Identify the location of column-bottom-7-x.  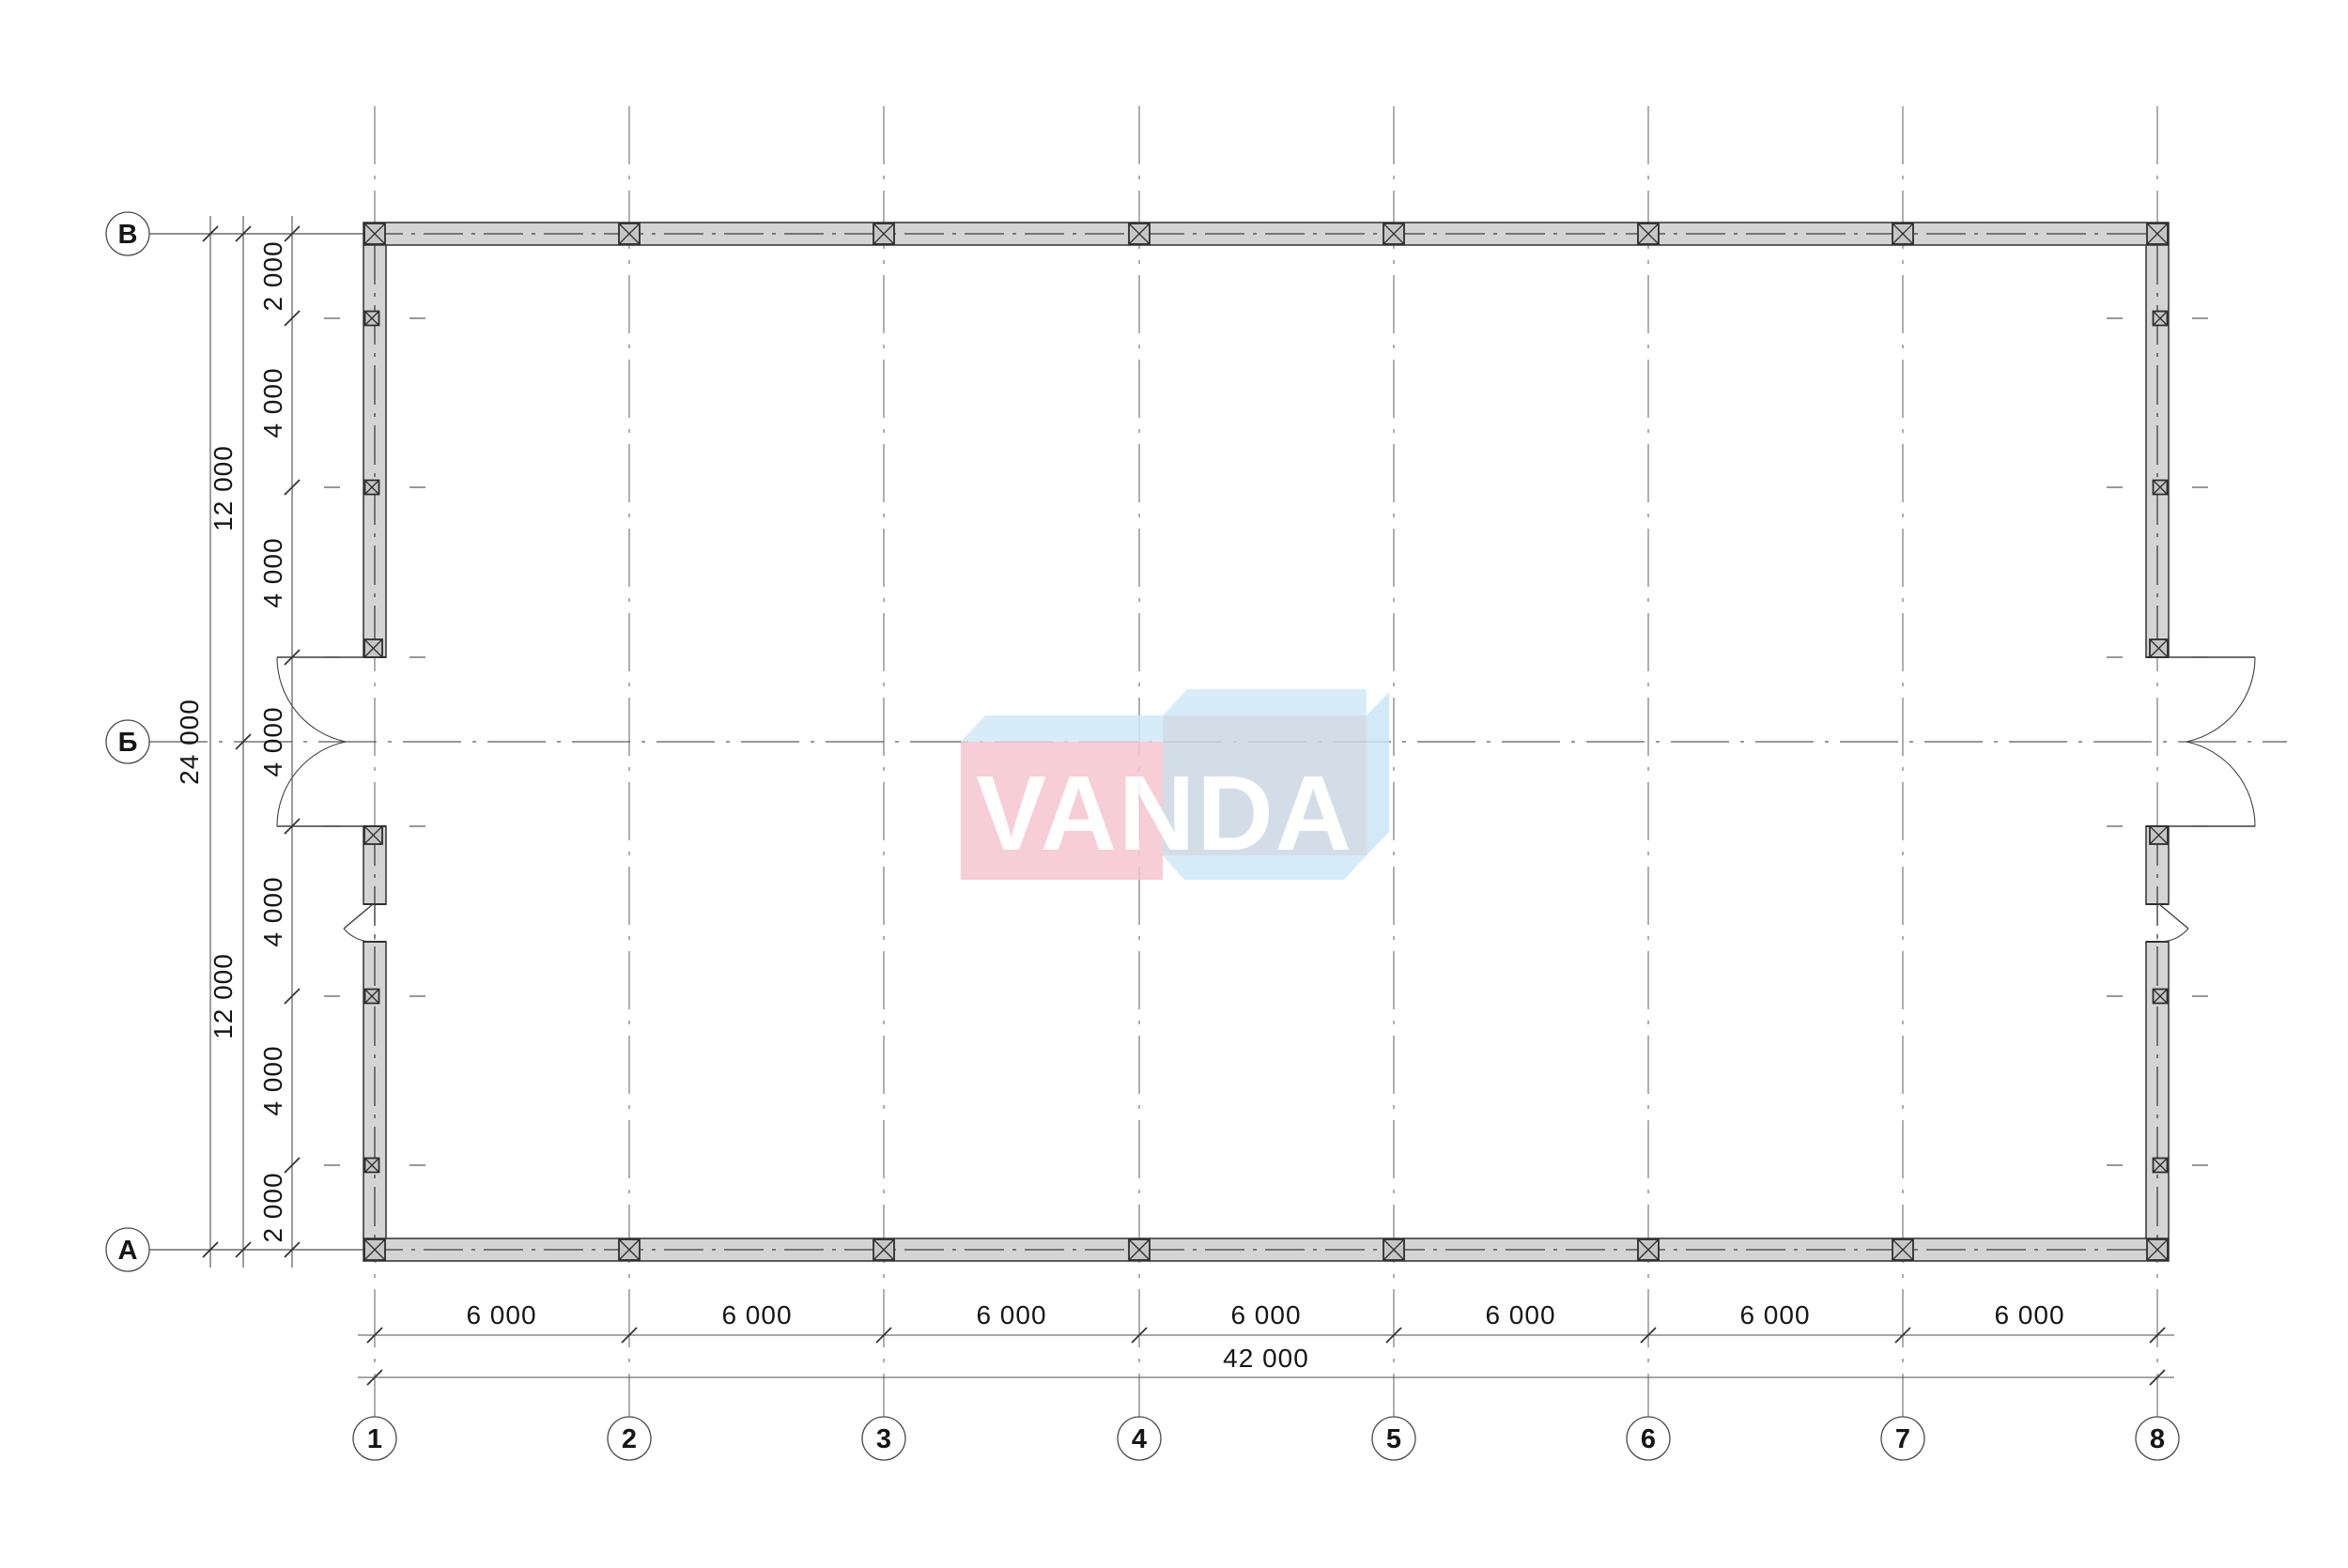
(1903, 1249).